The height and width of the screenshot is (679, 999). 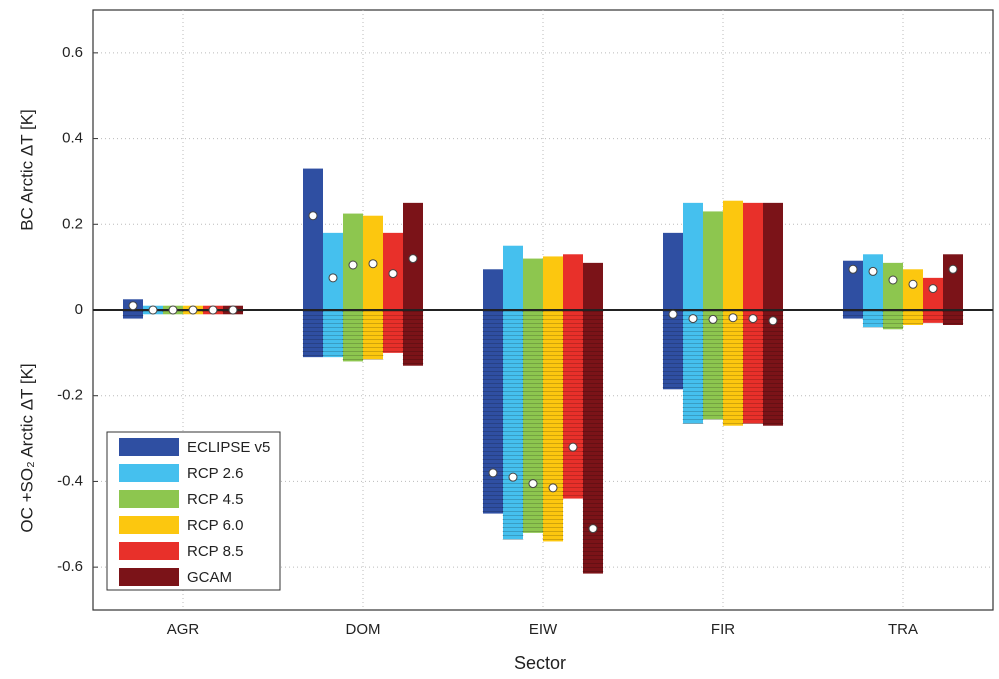 What do you see at coordinates (183, 629) in the screenshot?
I see `x-tick-label: AGR` at bounding box center [183, 629].